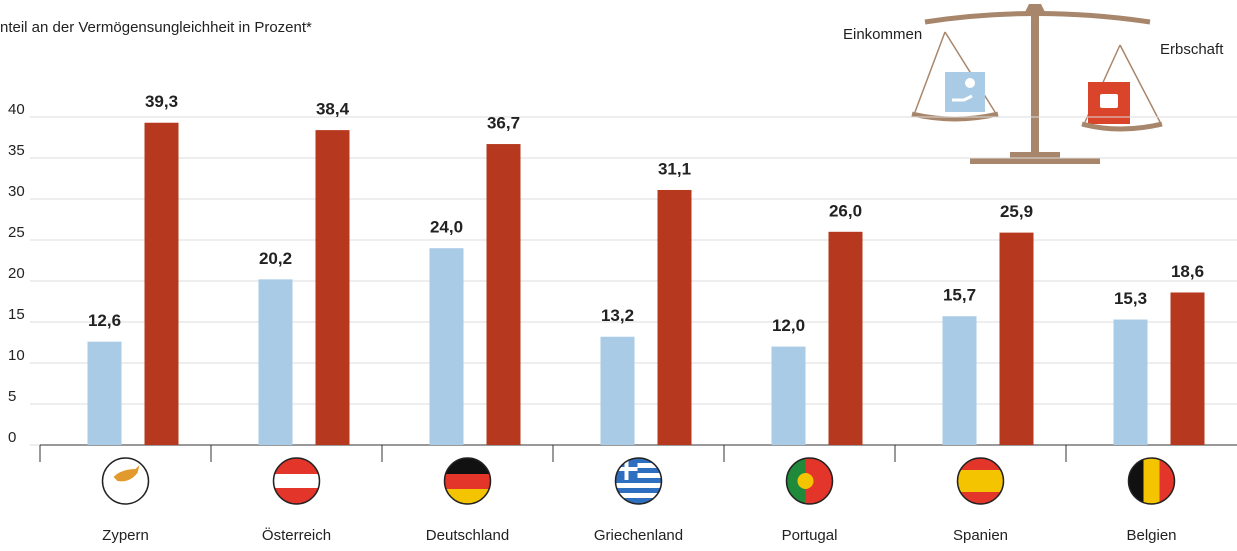  Describe the element at coordinates (1037, 84) in the screenshot. I see `legend-scale` at that location.